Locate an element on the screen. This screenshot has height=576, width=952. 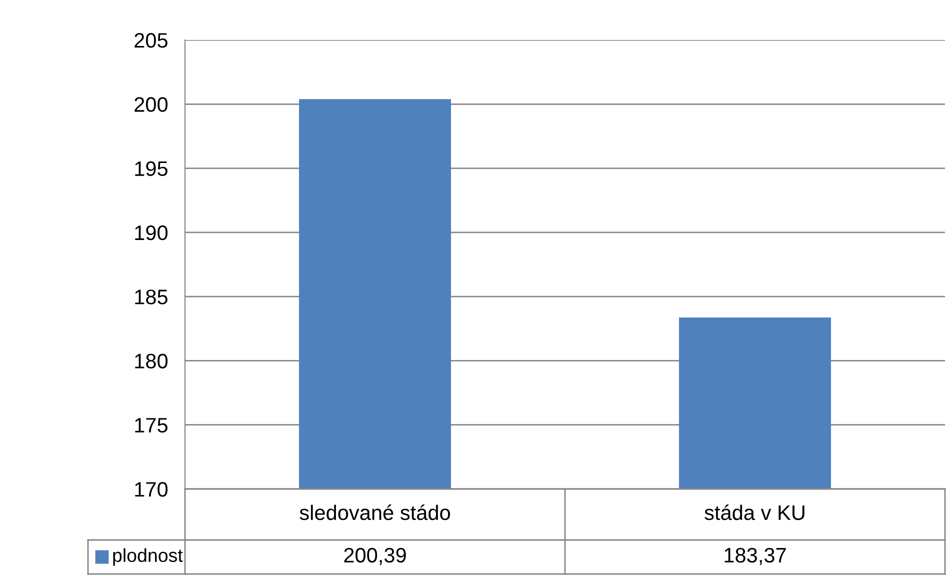
y-tick-label: 185 is located at coordinates (151, 297).